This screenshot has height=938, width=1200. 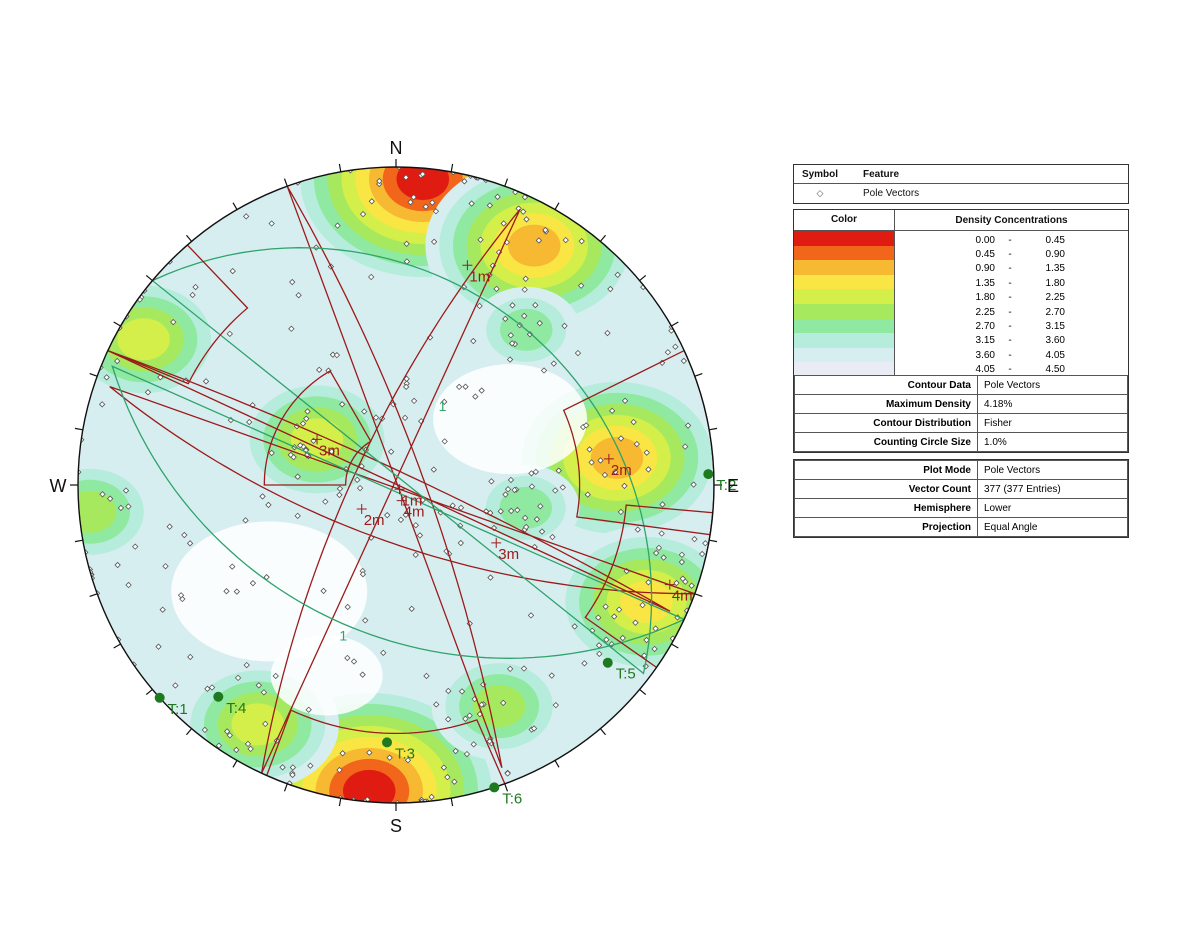 I want to click on legend-key: Counting Circle Size, so click(x=886, y=442).